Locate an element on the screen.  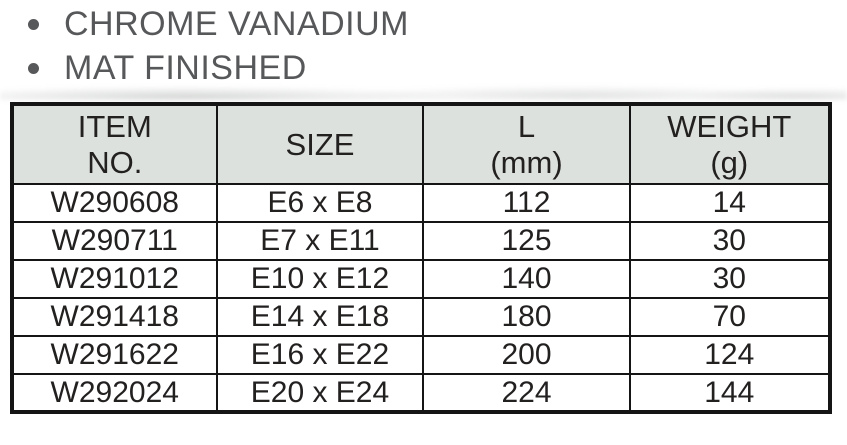
table-row: W290608 E6 x E8 112 14 is located at coordinates (421, 203).